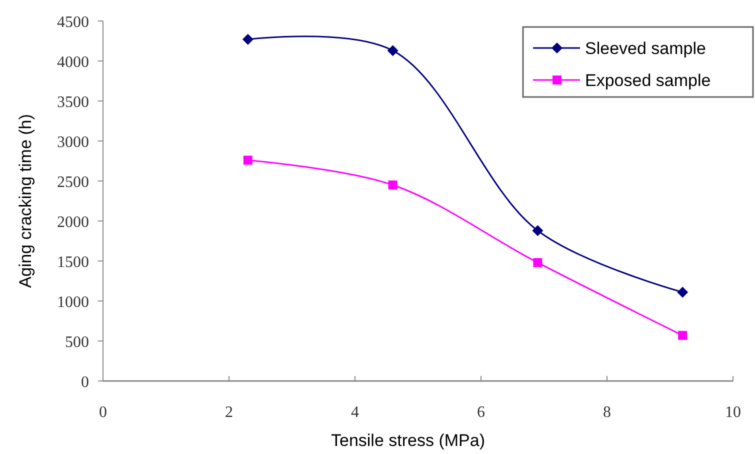 Image resolution: width=755 pixels, height=454 pixels. What do you see at coordinates (648, 80) in the screenshot?
I see `legend-label: Exposed sample` at bounding box center [648, 80].